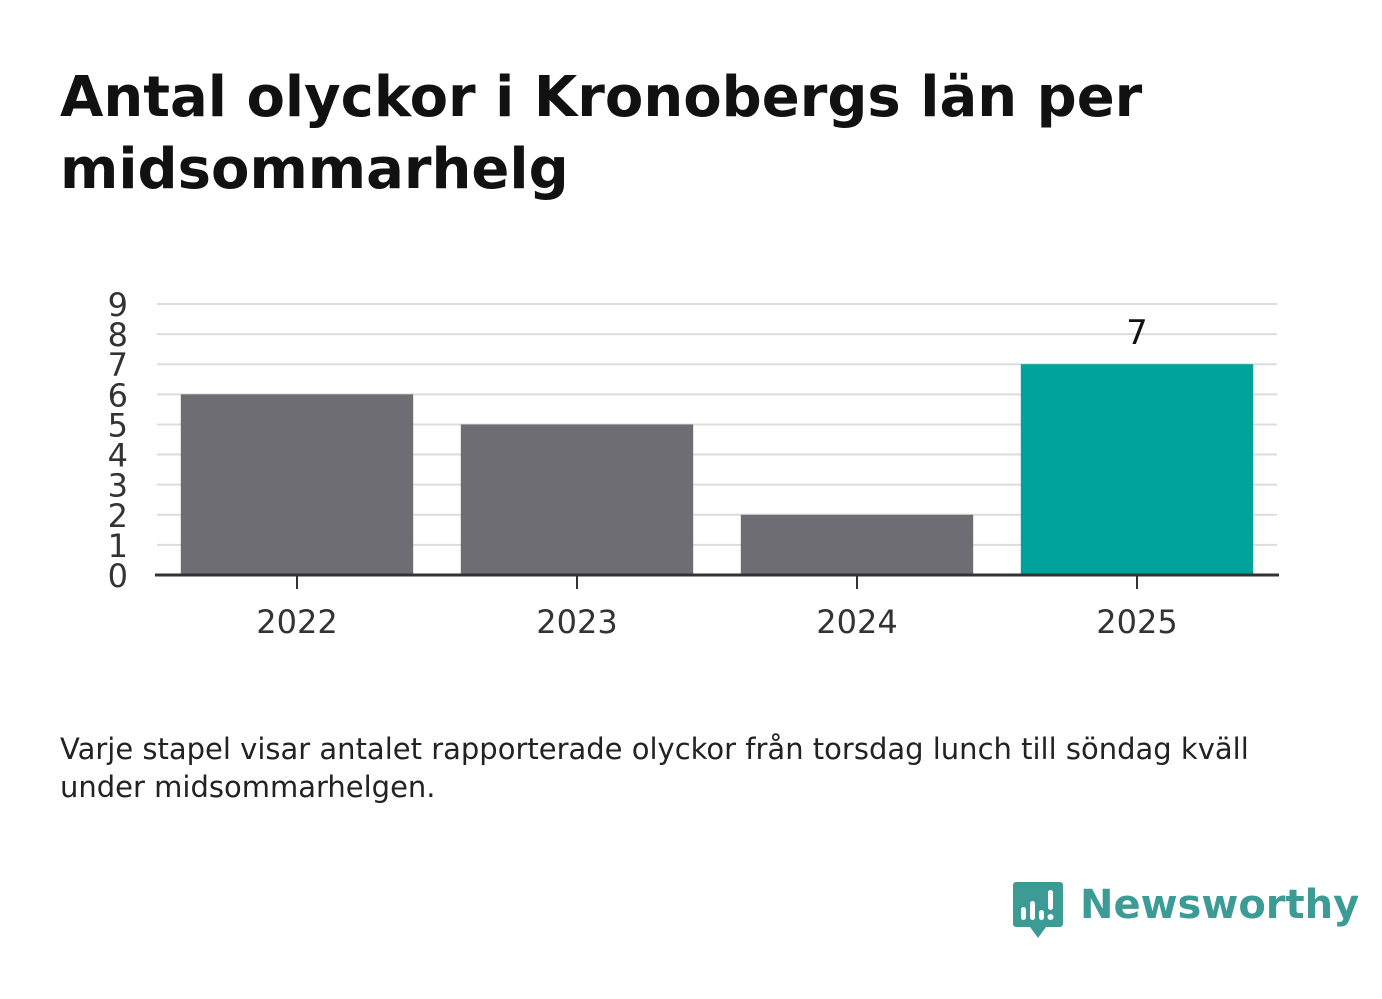 The height and width of the screenshot is (999, 1382). I want to click on x-axis: 2022 2023 2024 2025, so click(717, 607).